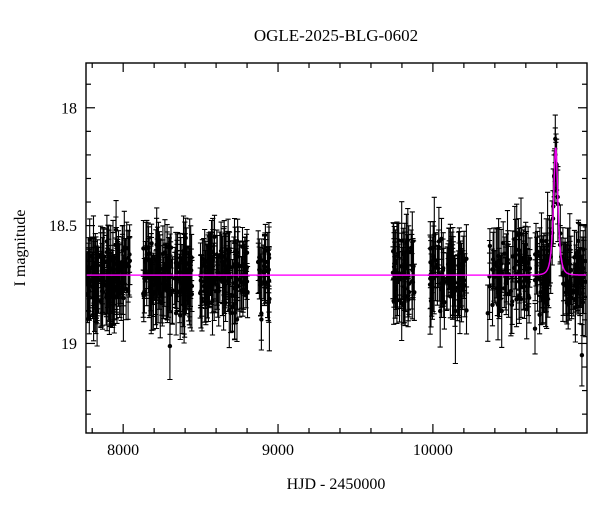 The width and height of the screenshot is (600, 512). What do you see at coordinates (278, 450) in the screenshot?
I see `x-tick-label: 9000` at bounding box center [278, 450].